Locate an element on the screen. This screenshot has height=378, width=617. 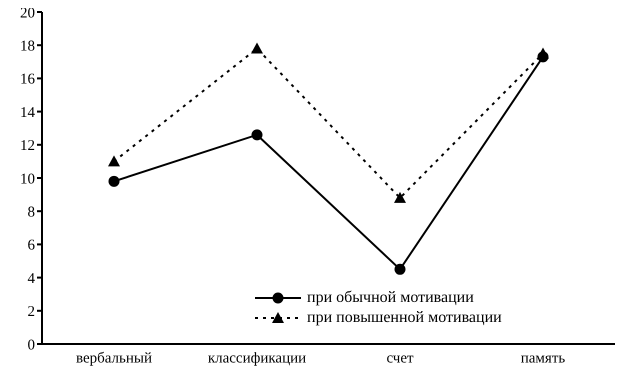
y-tick-label: 14 is located at coordinates (28, 112).